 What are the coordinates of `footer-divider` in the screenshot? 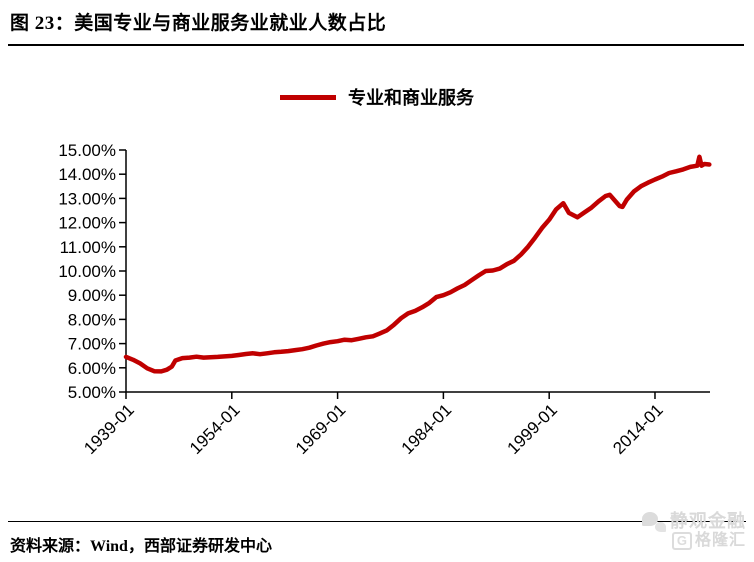 It's located at (377, 521).